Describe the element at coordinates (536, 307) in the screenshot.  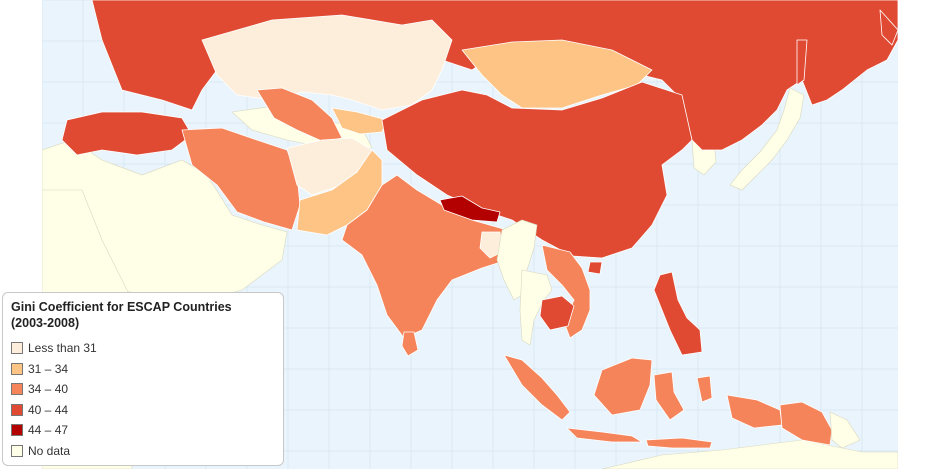
I see `region-thailand` at that location.